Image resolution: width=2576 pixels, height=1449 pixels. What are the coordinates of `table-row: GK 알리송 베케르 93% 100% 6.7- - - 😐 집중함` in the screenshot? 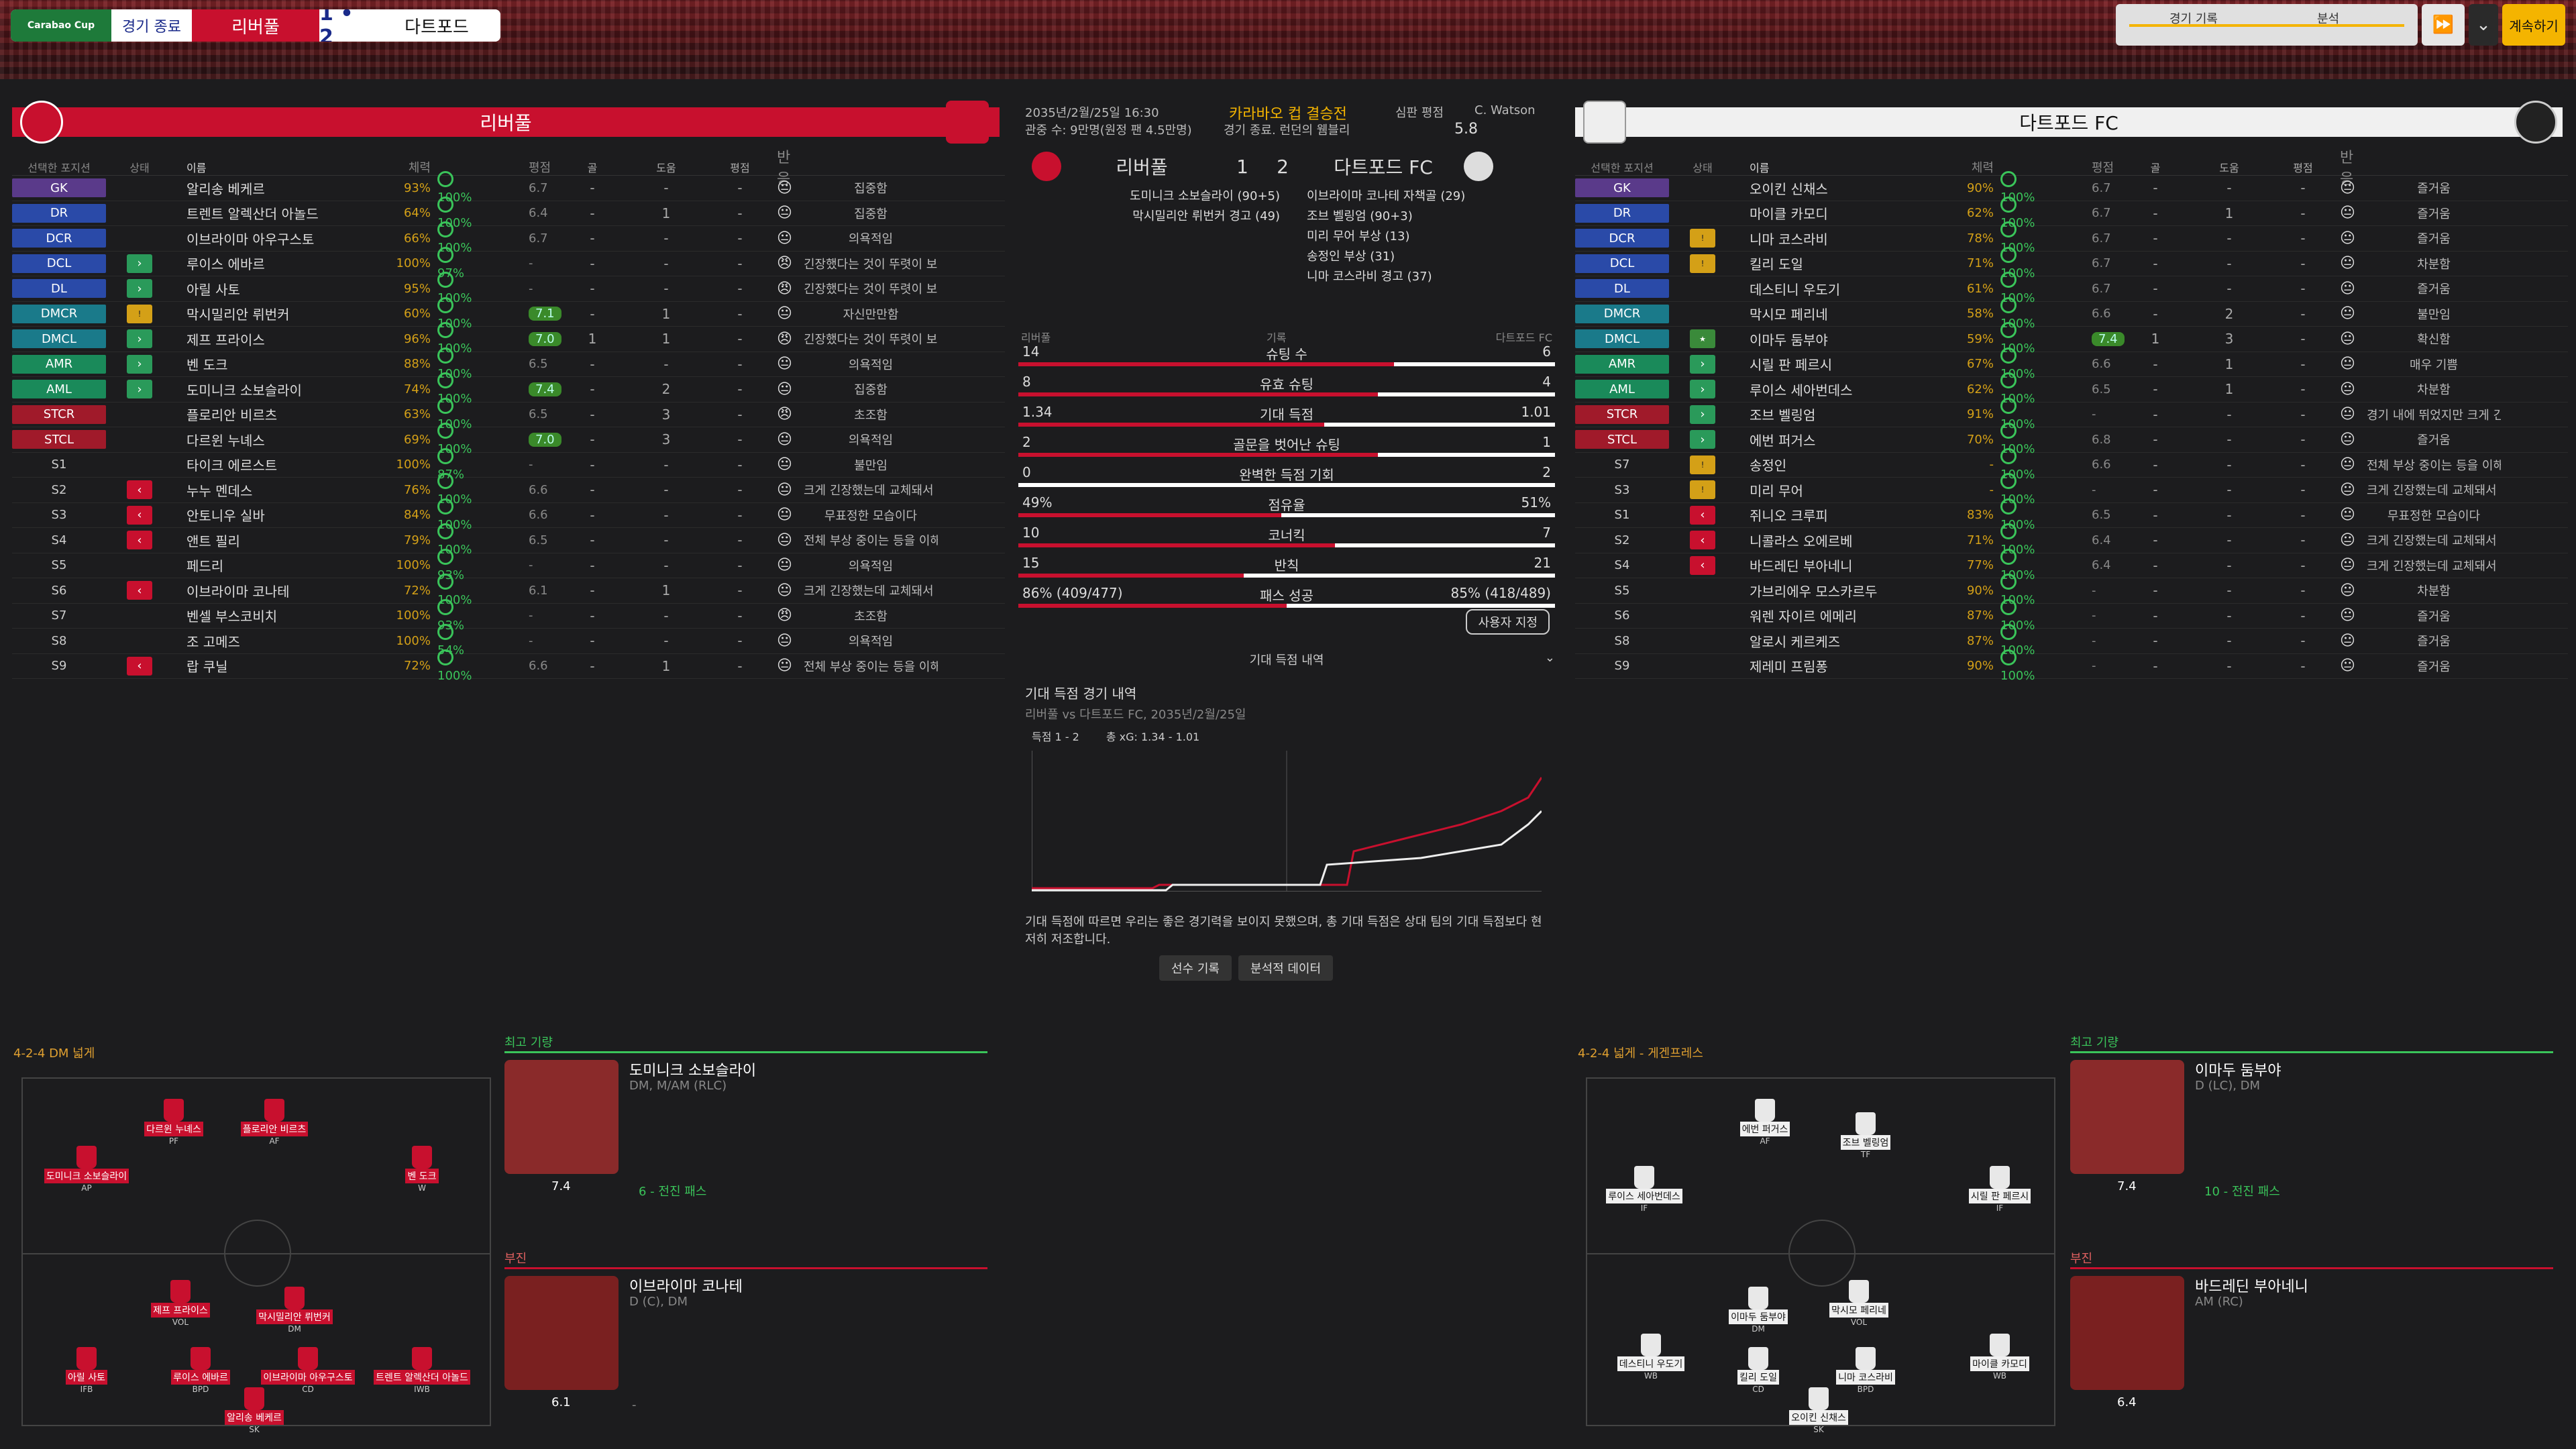 It's located at (508, 188).